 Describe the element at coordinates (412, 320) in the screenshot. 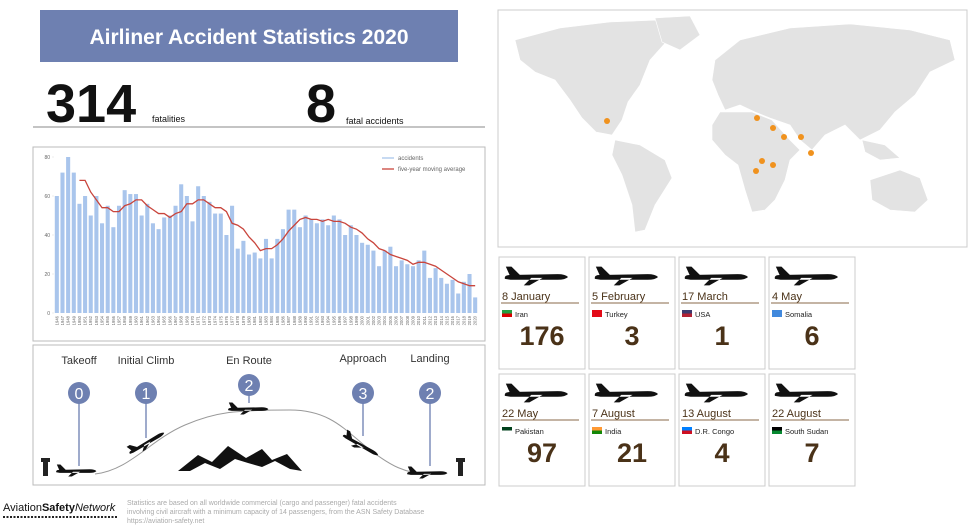

I see `x-tick-label: 2009` at that location.